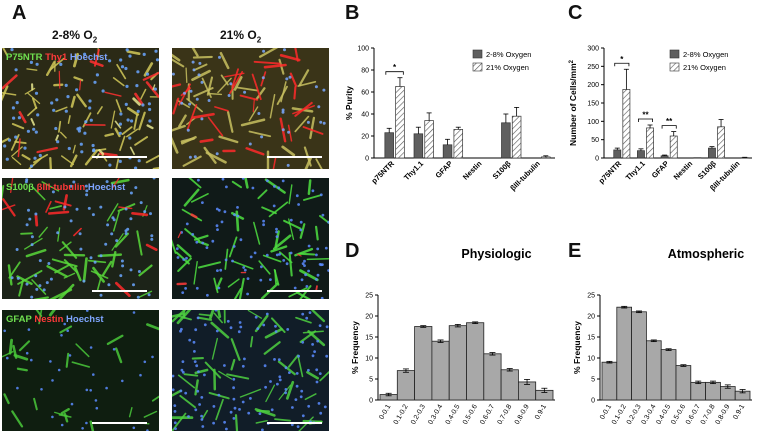 This screenshot has width=760, height=437. What do you see at coordinates (496, 254) in the screenshot?
I see `chart-title: Physiologic` at bounding box center [496, 254].